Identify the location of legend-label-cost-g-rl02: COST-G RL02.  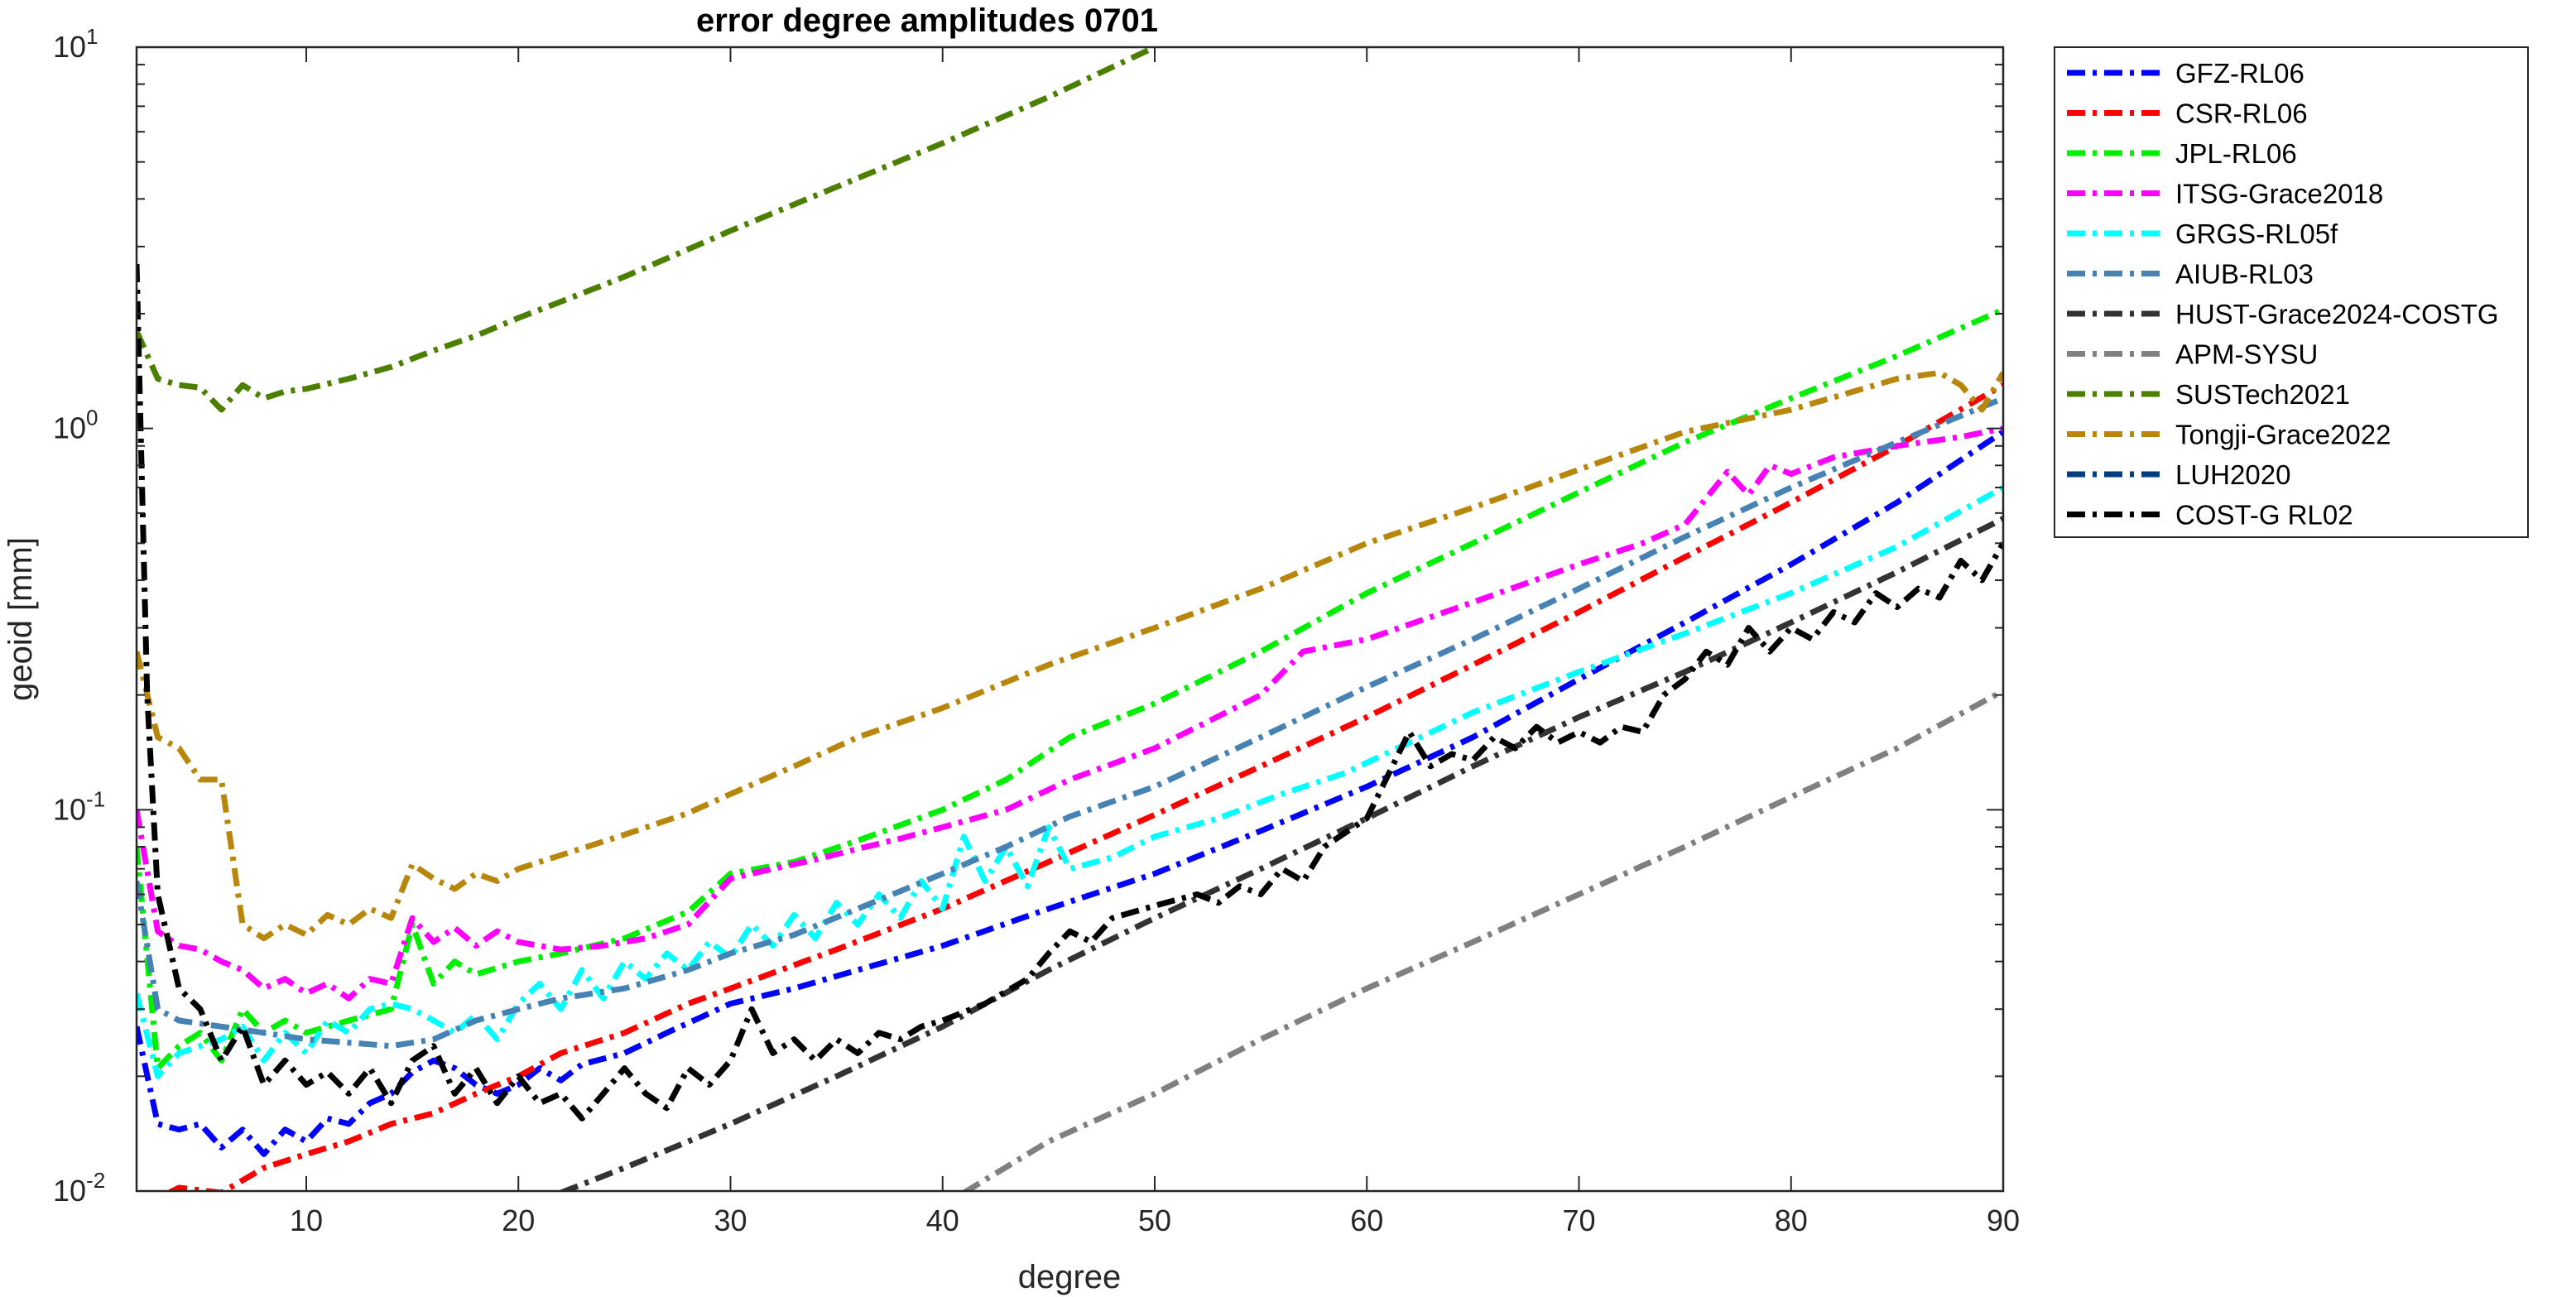
(2264, 515).